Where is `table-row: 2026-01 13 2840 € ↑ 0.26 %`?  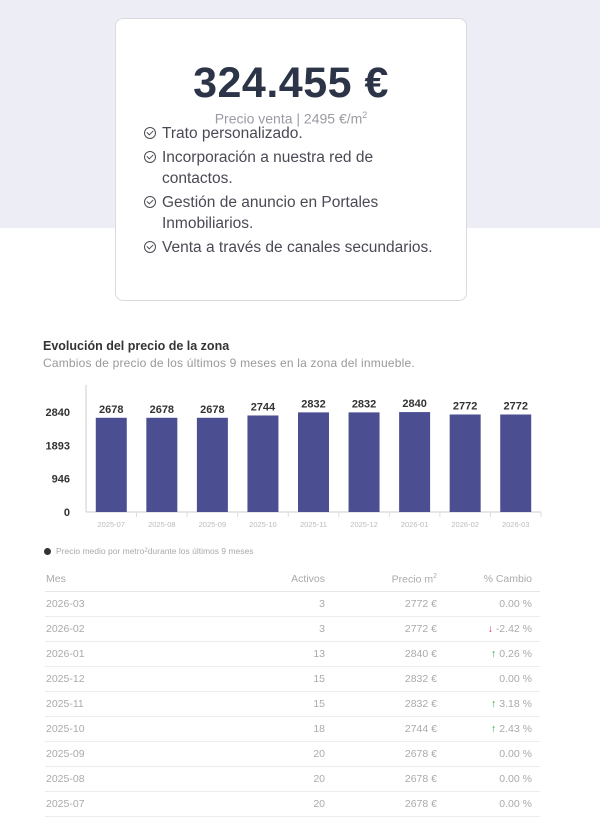
table-row: 2026-01 13 2840 € ↑ 0.26 % is located at coordinates (292, 654).